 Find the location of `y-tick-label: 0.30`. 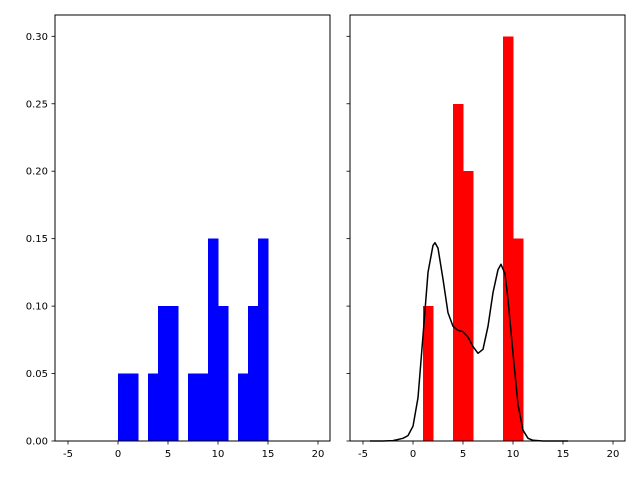

y-tick-label: 0.30 is located at coordinates (37, 37).